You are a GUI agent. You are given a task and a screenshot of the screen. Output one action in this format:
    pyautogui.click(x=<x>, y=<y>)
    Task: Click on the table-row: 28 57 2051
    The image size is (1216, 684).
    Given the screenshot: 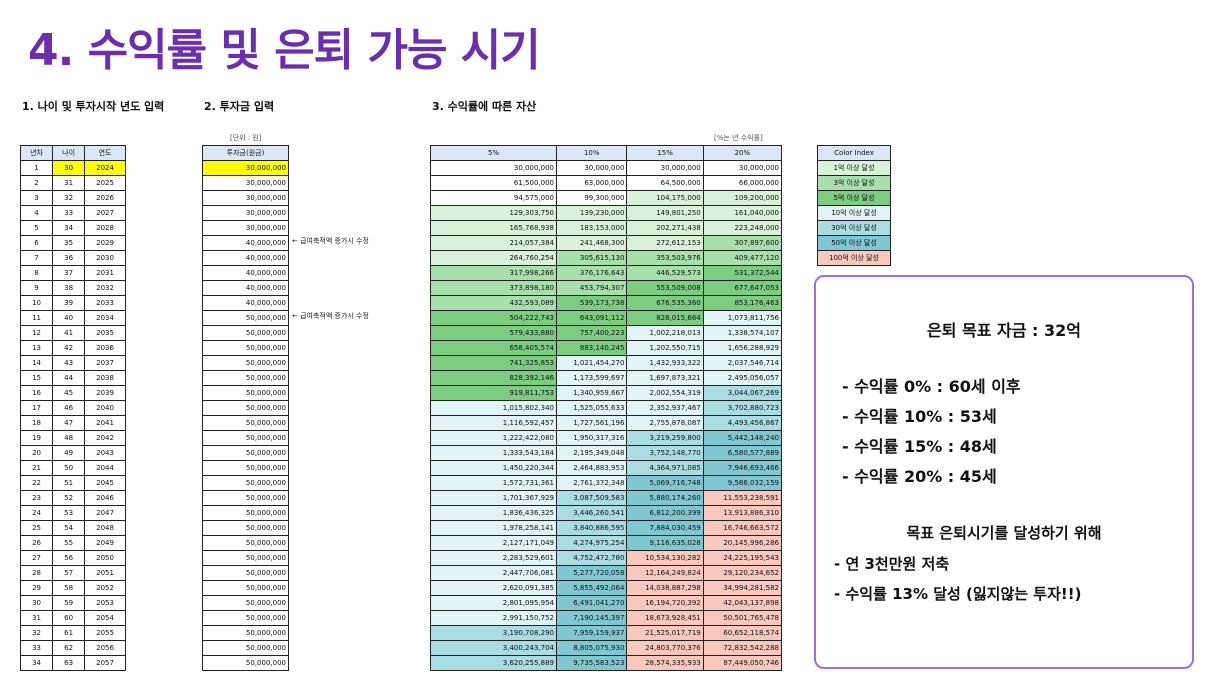 What is the action you would take?
    pyautogui.click(x=72, y=573)
    